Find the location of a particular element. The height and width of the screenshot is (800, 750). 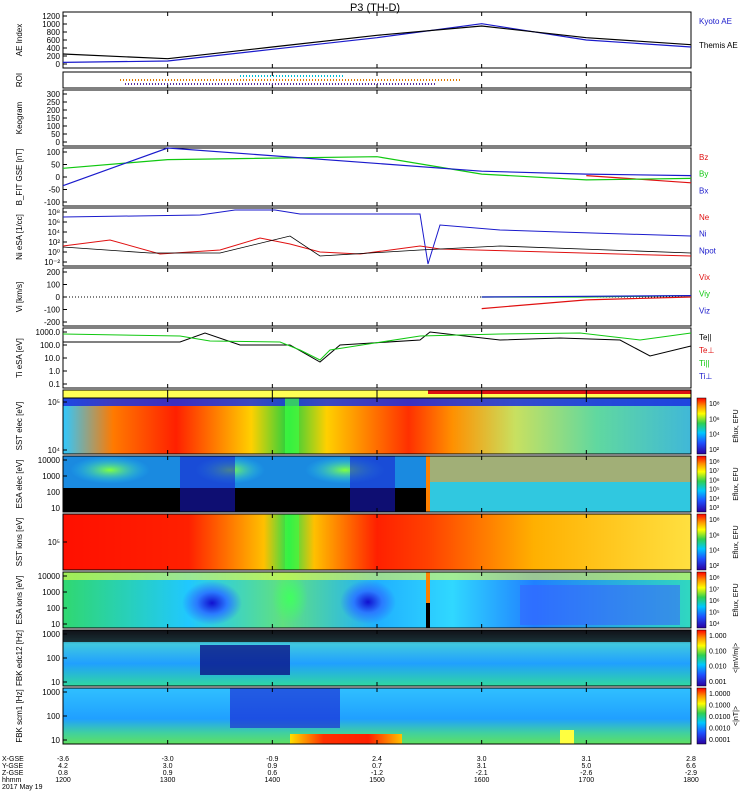

colorbar-tick-5: 0.1000 is located at coordinates (720, 706).